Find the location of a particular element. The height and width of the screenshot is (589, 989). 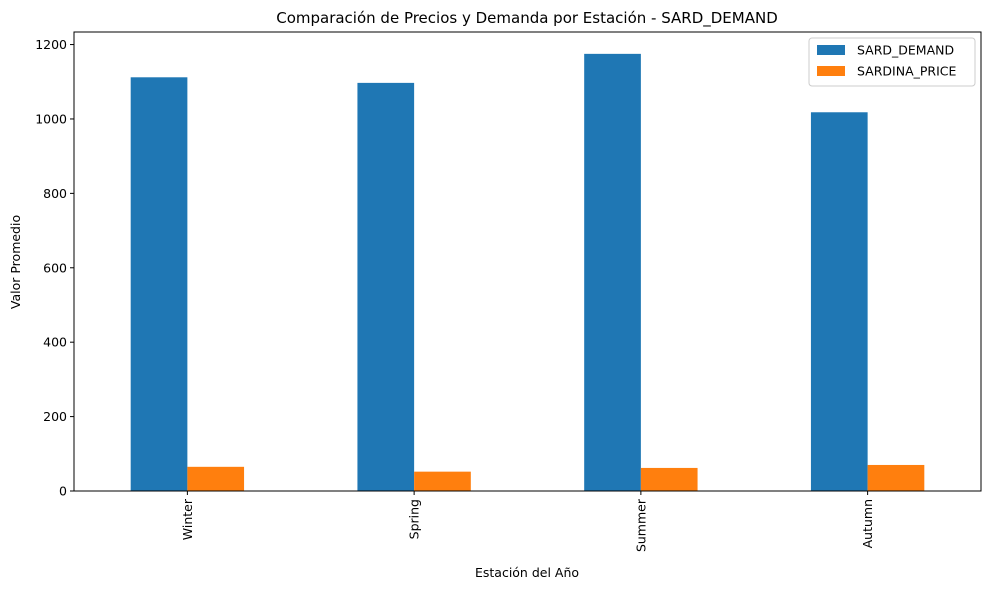

bar-sardina-price-autumn is located at coordinates (896, 477).